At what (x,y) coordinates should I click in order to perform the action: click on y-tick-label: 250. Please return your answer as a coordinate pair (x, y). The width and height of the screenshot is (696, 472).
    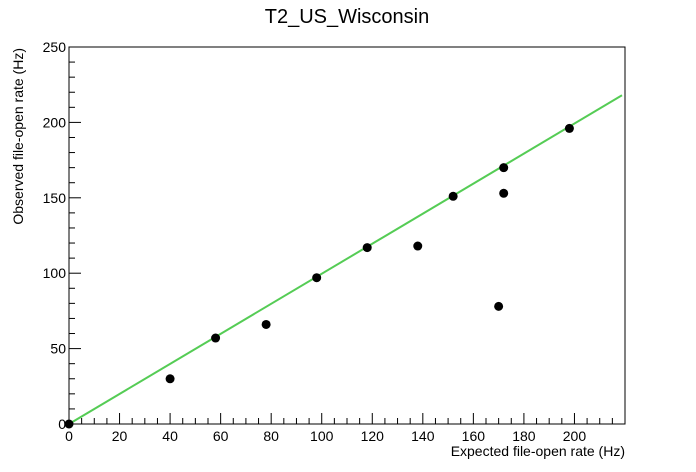
    Looking at the image, I should click on (55, 47).